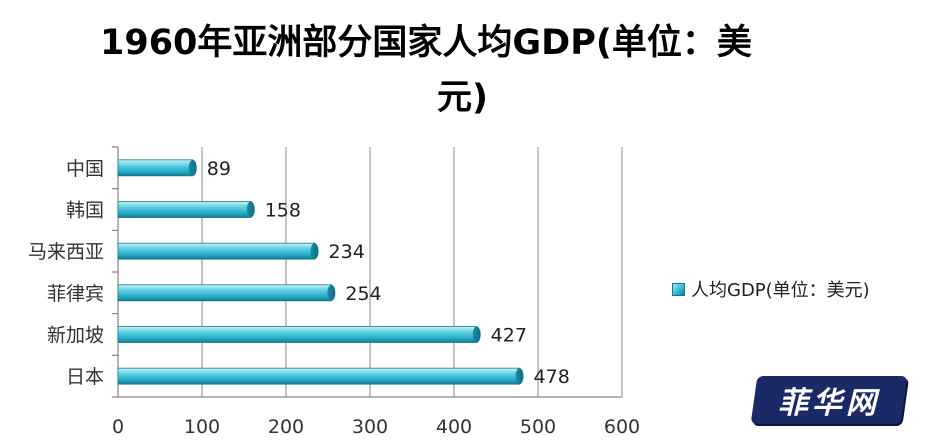 This screenshot has height=448, width=927. Describe the element at coordinates (370, 427) in the screenshot. I see `x-tick-label: 300` at that location.